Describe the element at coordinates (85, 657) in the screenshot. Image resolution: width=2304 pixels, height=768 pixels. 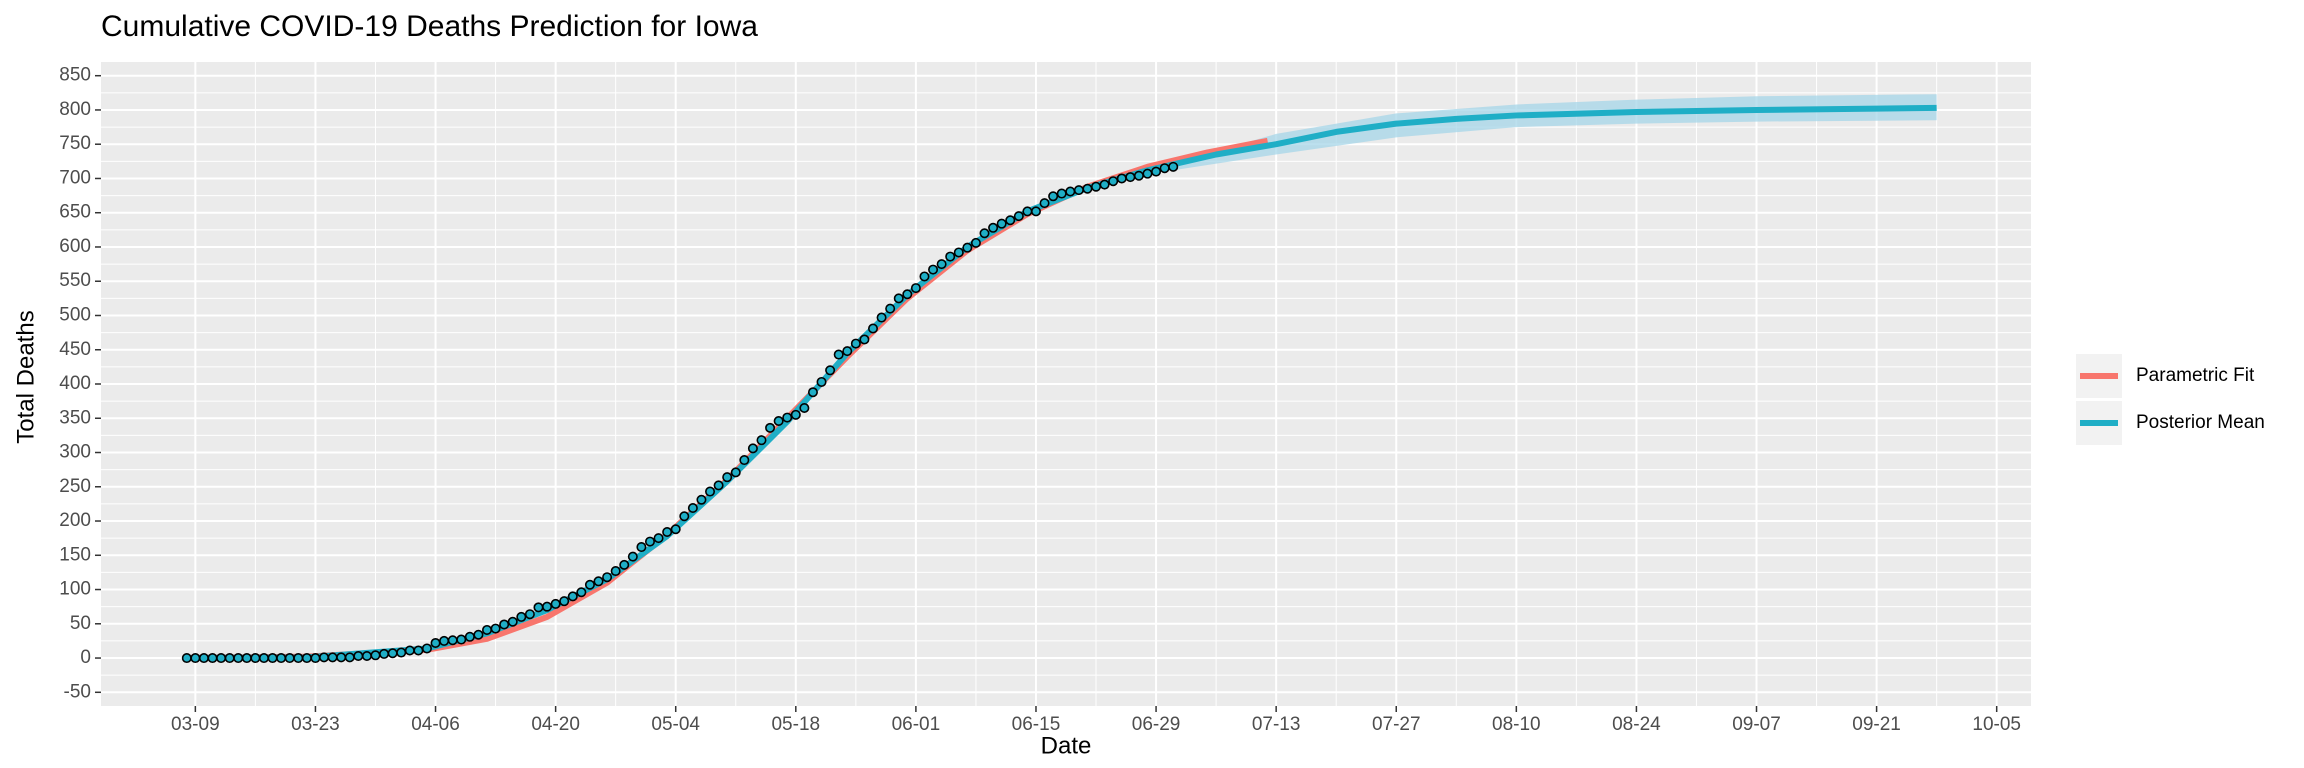
I see `y-tick-label: 0` at that location.